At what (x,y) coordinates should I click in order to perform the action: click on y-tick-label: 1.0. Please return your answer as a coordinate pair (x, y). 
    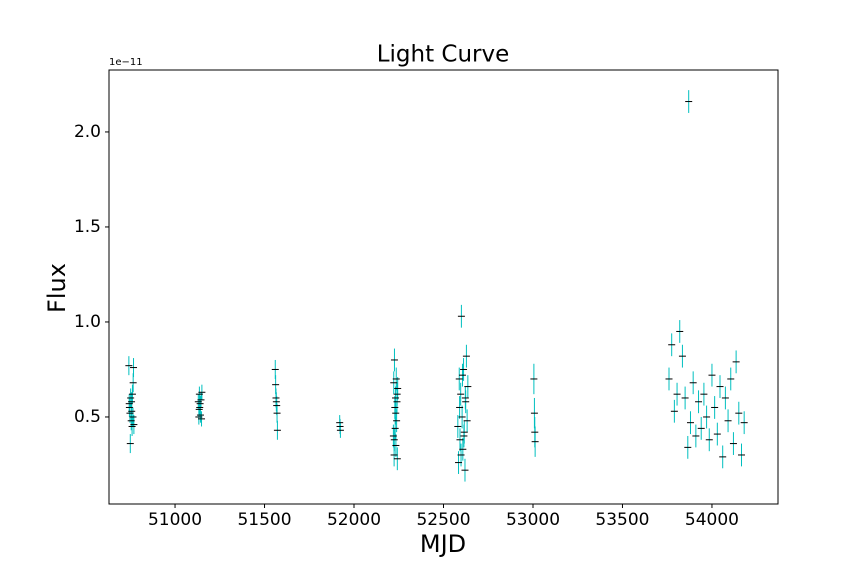
    Looking at the image, I should click on (87, 322).